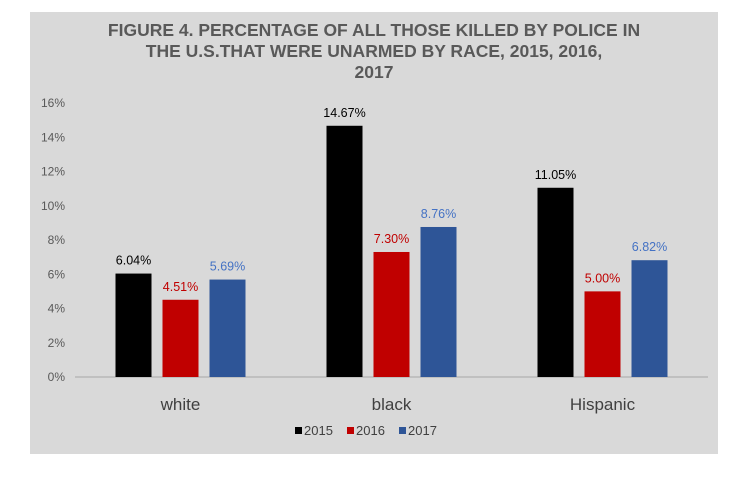 Image resolution: width=750 pixels, height=490 pixels. Describe the element at coordinates (391, 239) in the screenshot. I see `data-label: 7.30%` at that location.